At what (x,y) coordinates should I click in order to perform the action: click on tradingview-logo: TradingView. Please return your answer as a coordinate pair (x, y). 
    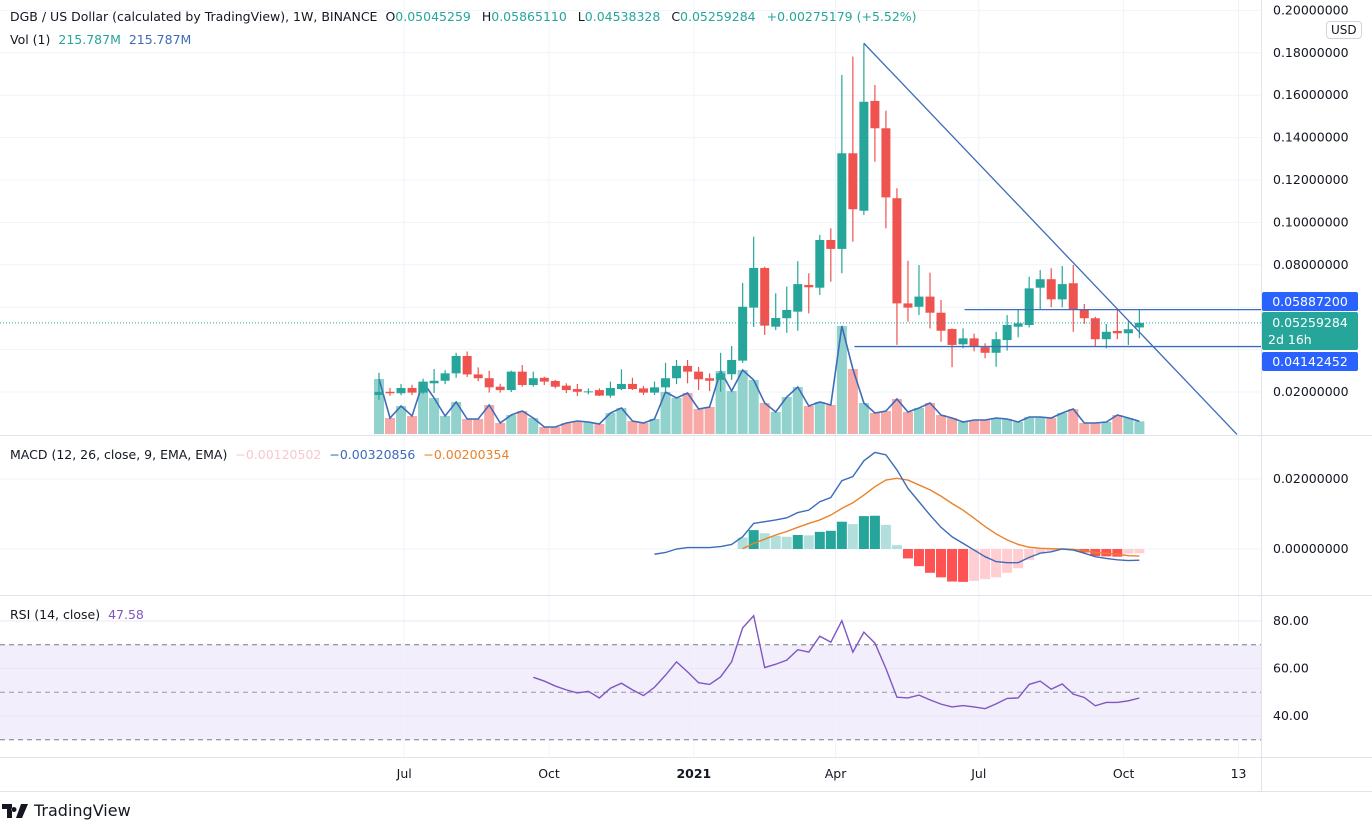
    Looking at the image, I should click on (66, 810).